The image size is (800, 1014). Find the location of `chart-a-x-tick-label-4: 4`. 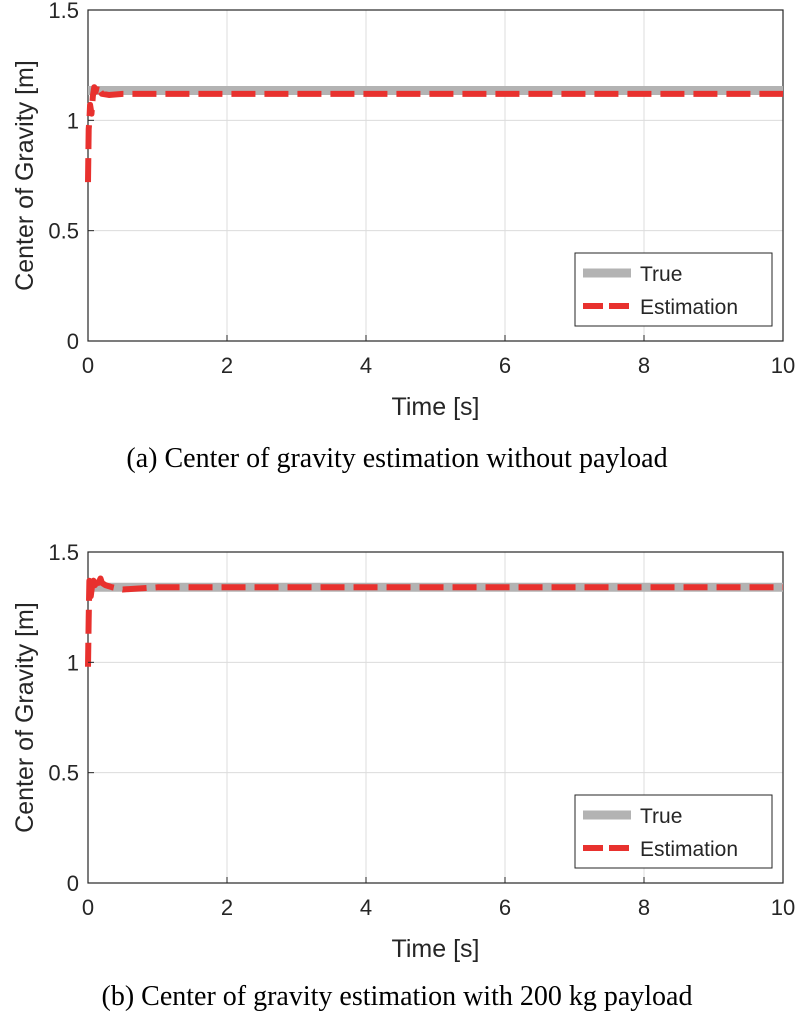

chart-a-x-tick-label-4: 4 is located at coordinates (366, 365).